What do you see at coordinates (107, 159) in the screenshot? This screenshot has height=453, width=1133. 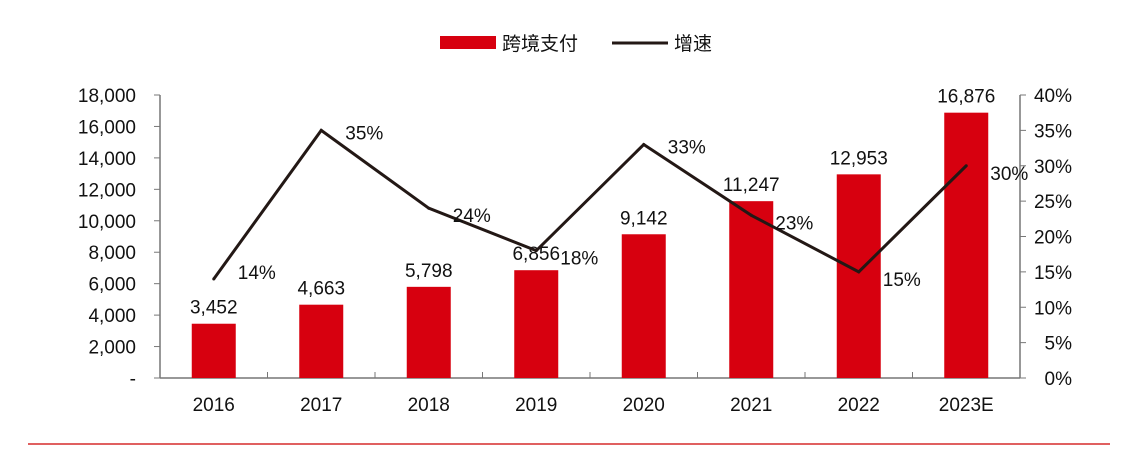 I see `left-tick-label: 14,000` at bounding box center [107, 159].